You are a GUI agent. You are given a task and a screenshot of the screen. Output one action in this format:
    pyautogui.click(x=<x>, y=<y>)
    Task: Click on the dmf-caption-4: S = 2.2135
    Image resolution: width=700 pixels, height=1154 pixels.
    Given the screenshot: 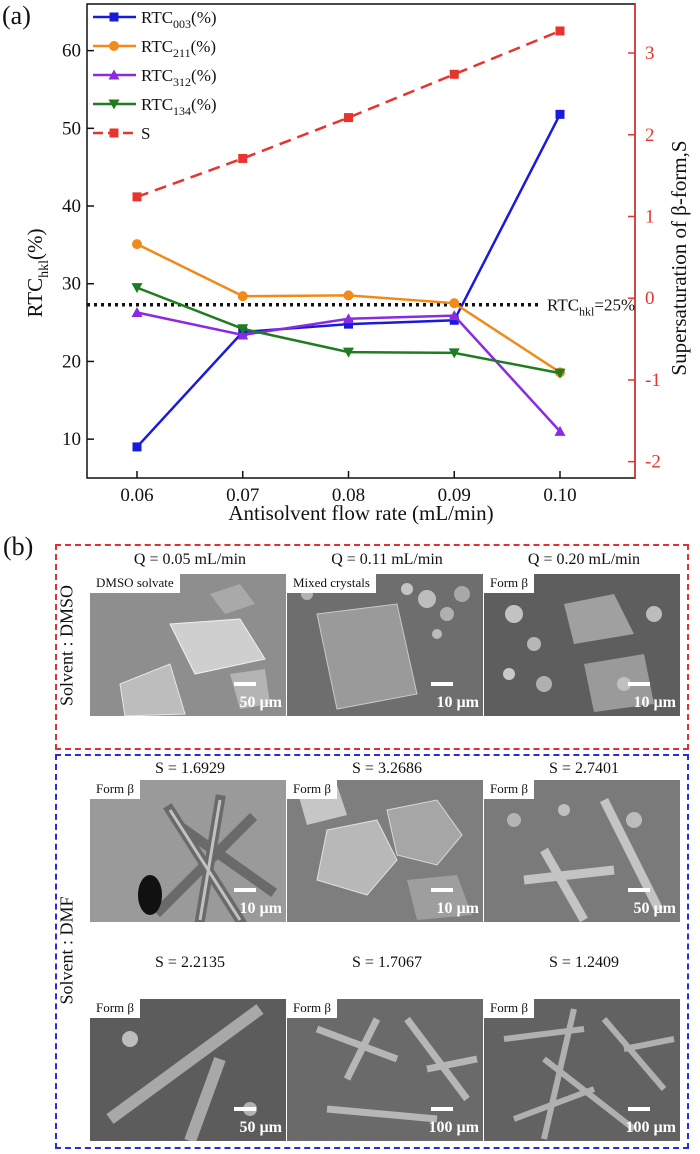 What is the action you would take?
    pyautogui.click(x=190, y=962)
    